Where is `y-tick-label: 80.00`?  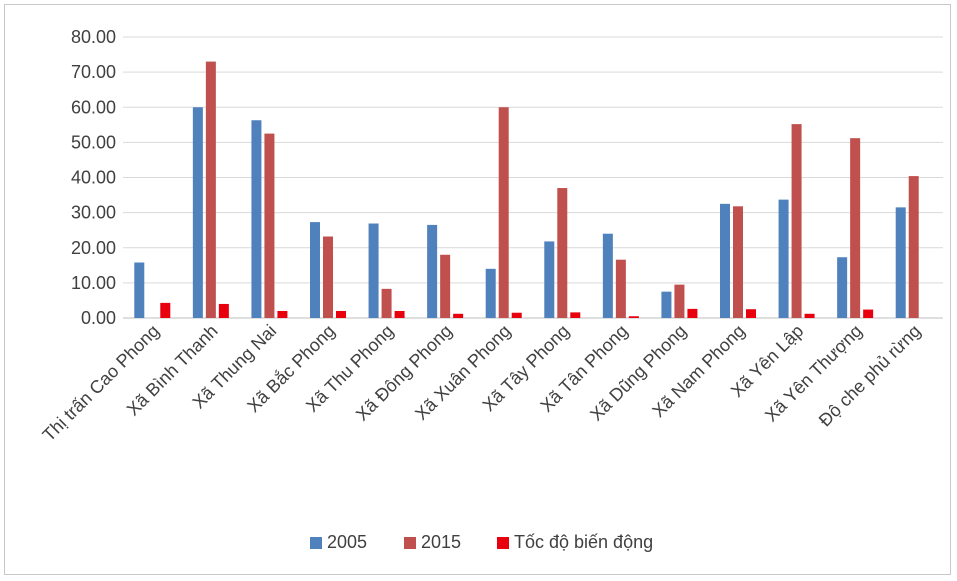 y-tick-label: 80.00 is located at coordinates (93, 37).